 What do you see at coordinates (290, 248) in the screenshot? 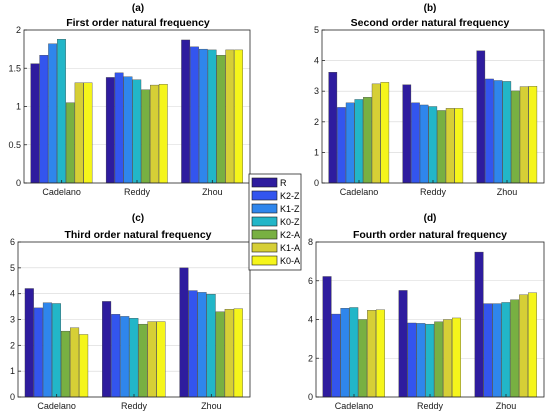
I see `legend-label: K1-A` at bounding box center [290, 248].